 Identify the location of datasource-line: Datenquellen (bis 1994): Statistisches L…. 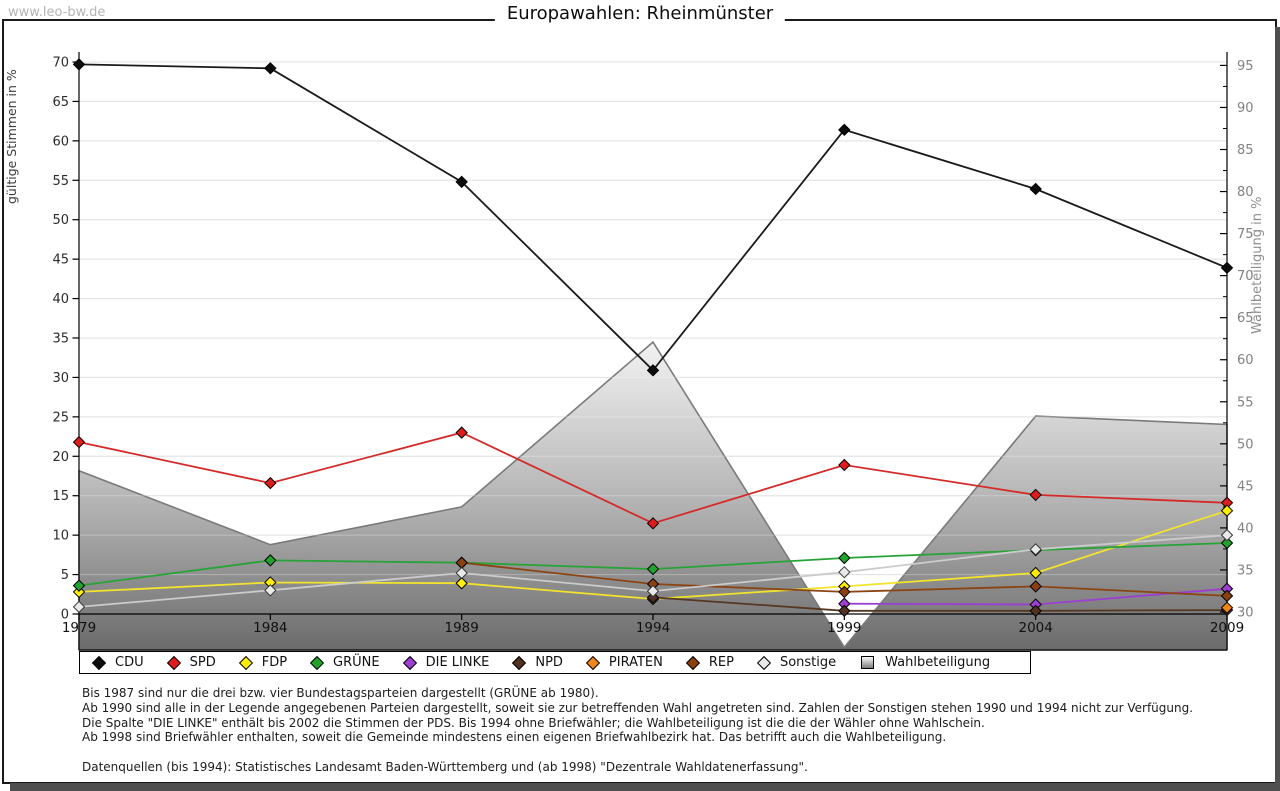
(445, 766).